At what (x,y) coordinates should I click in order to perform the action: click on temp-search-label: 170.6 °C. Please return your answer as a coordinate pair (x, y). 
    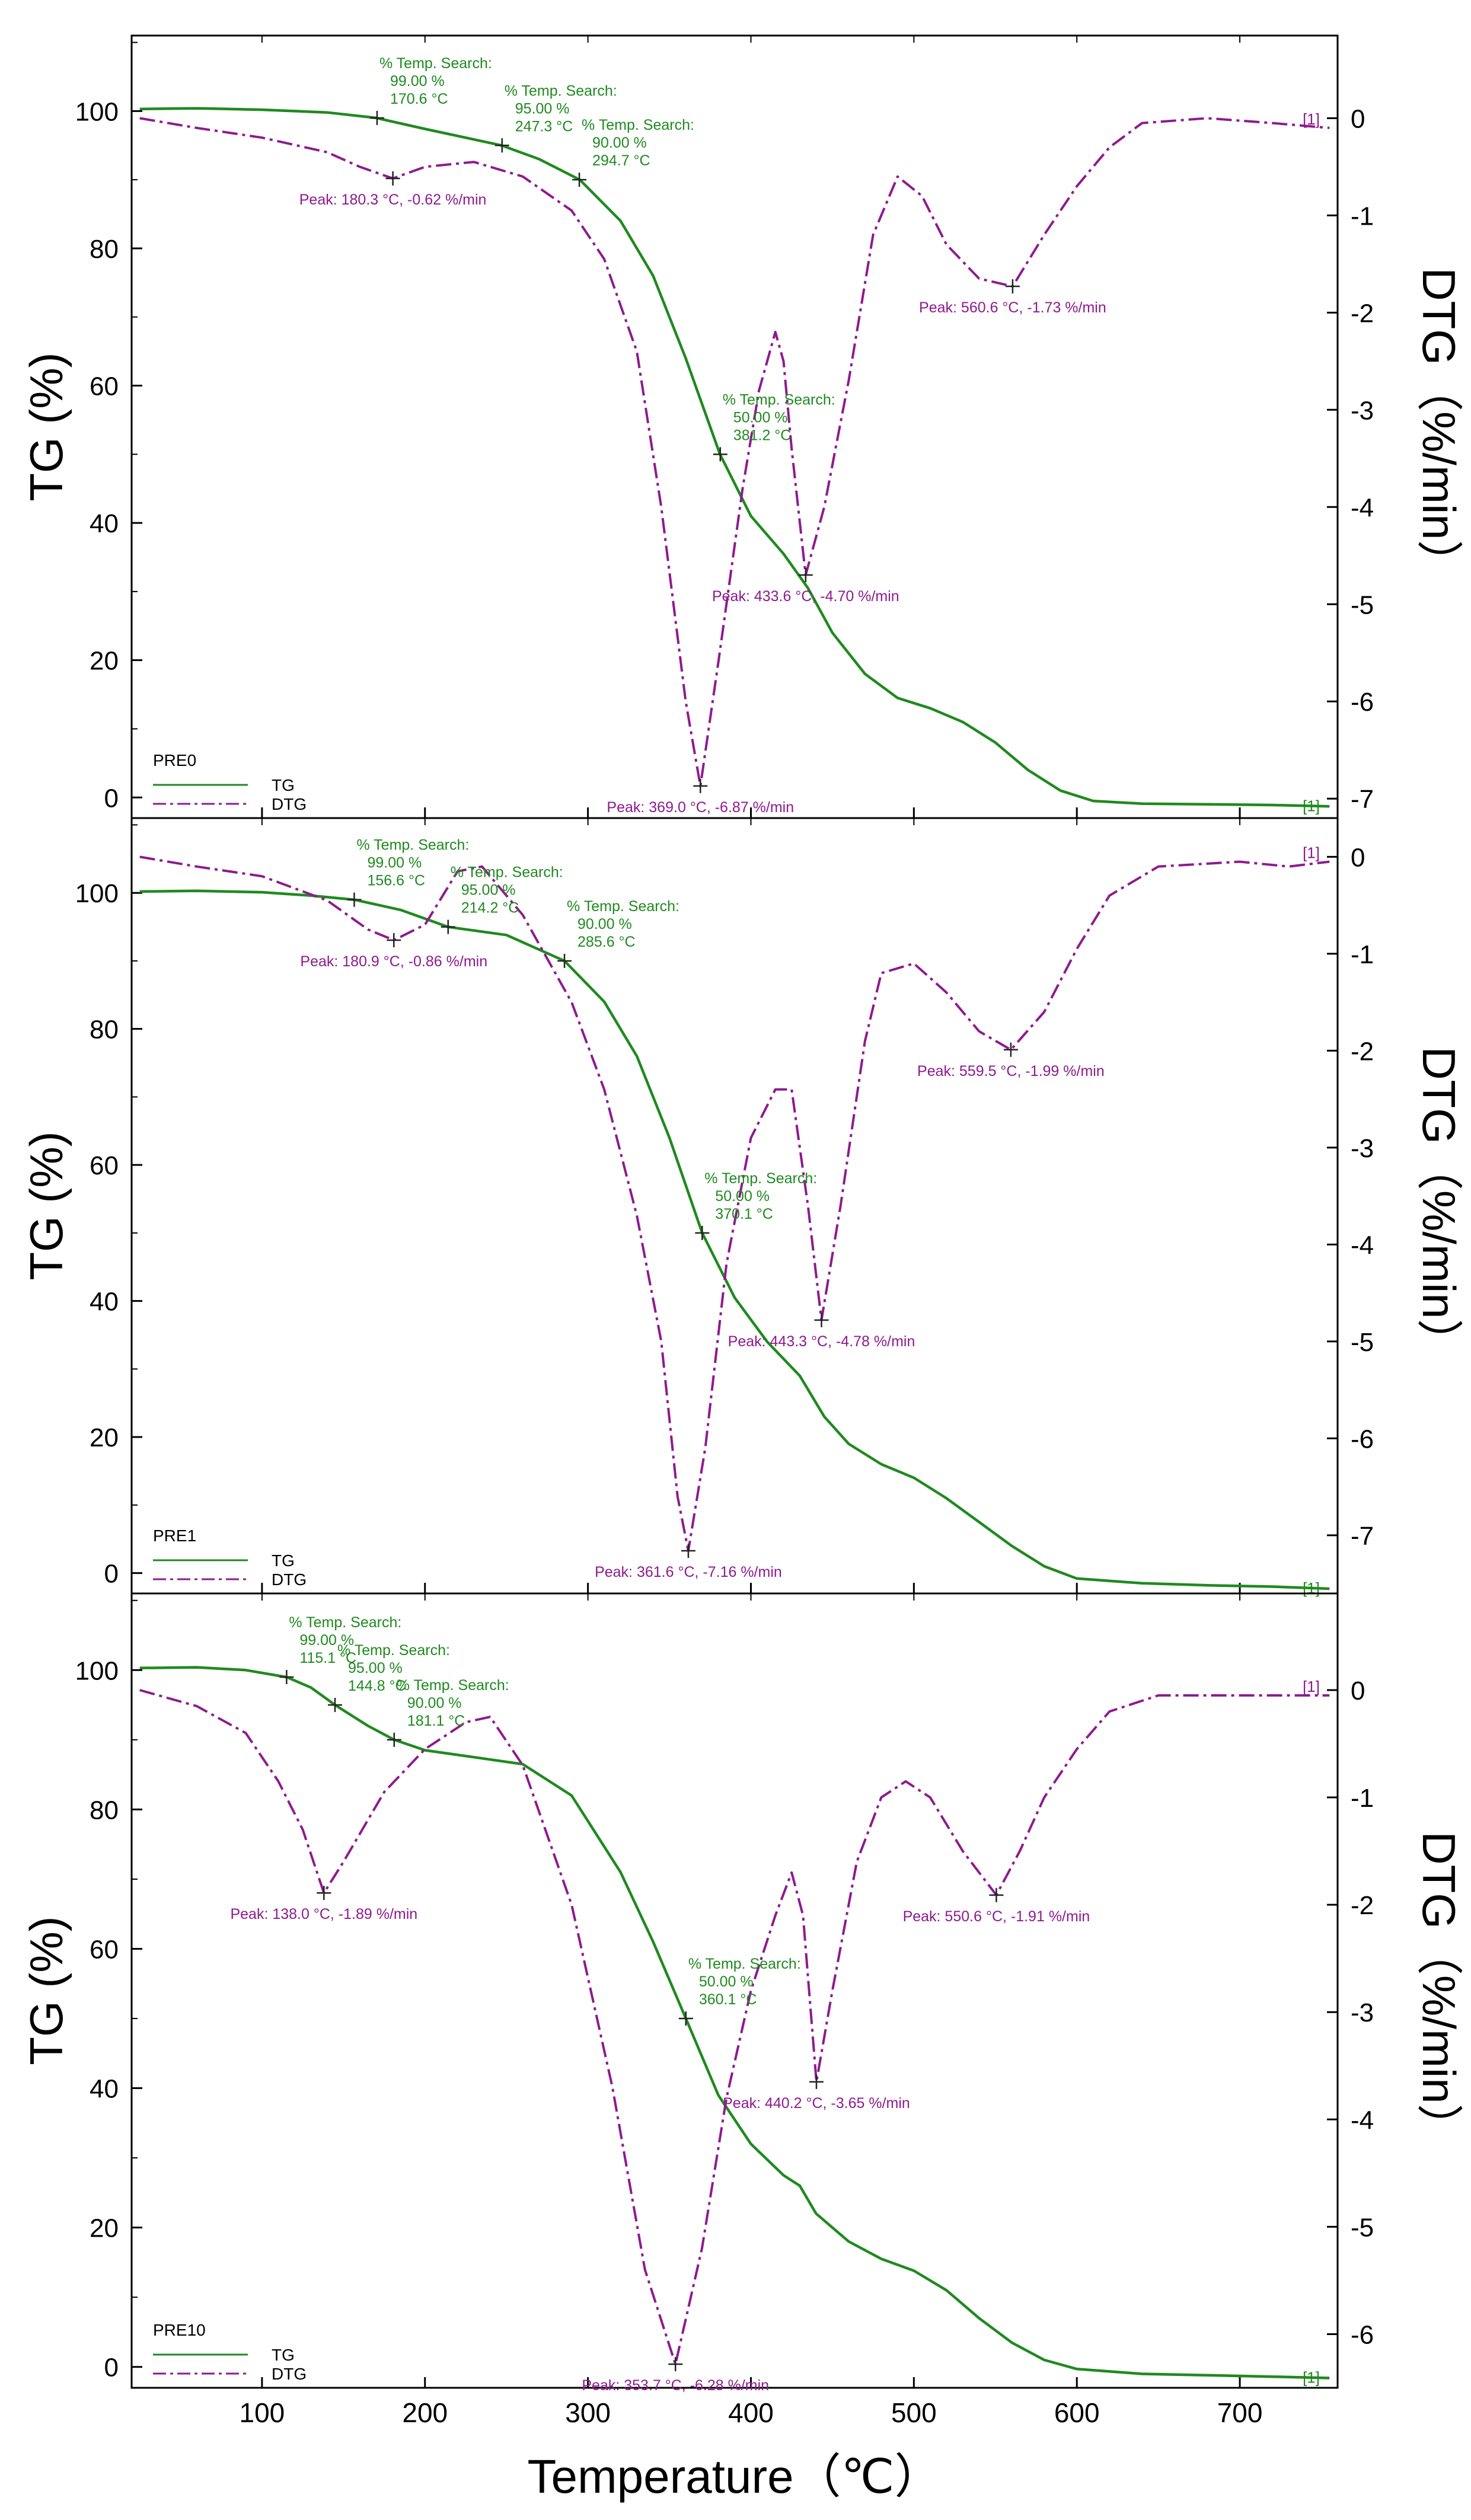
    Looking at the image, I should click on (419, 99).